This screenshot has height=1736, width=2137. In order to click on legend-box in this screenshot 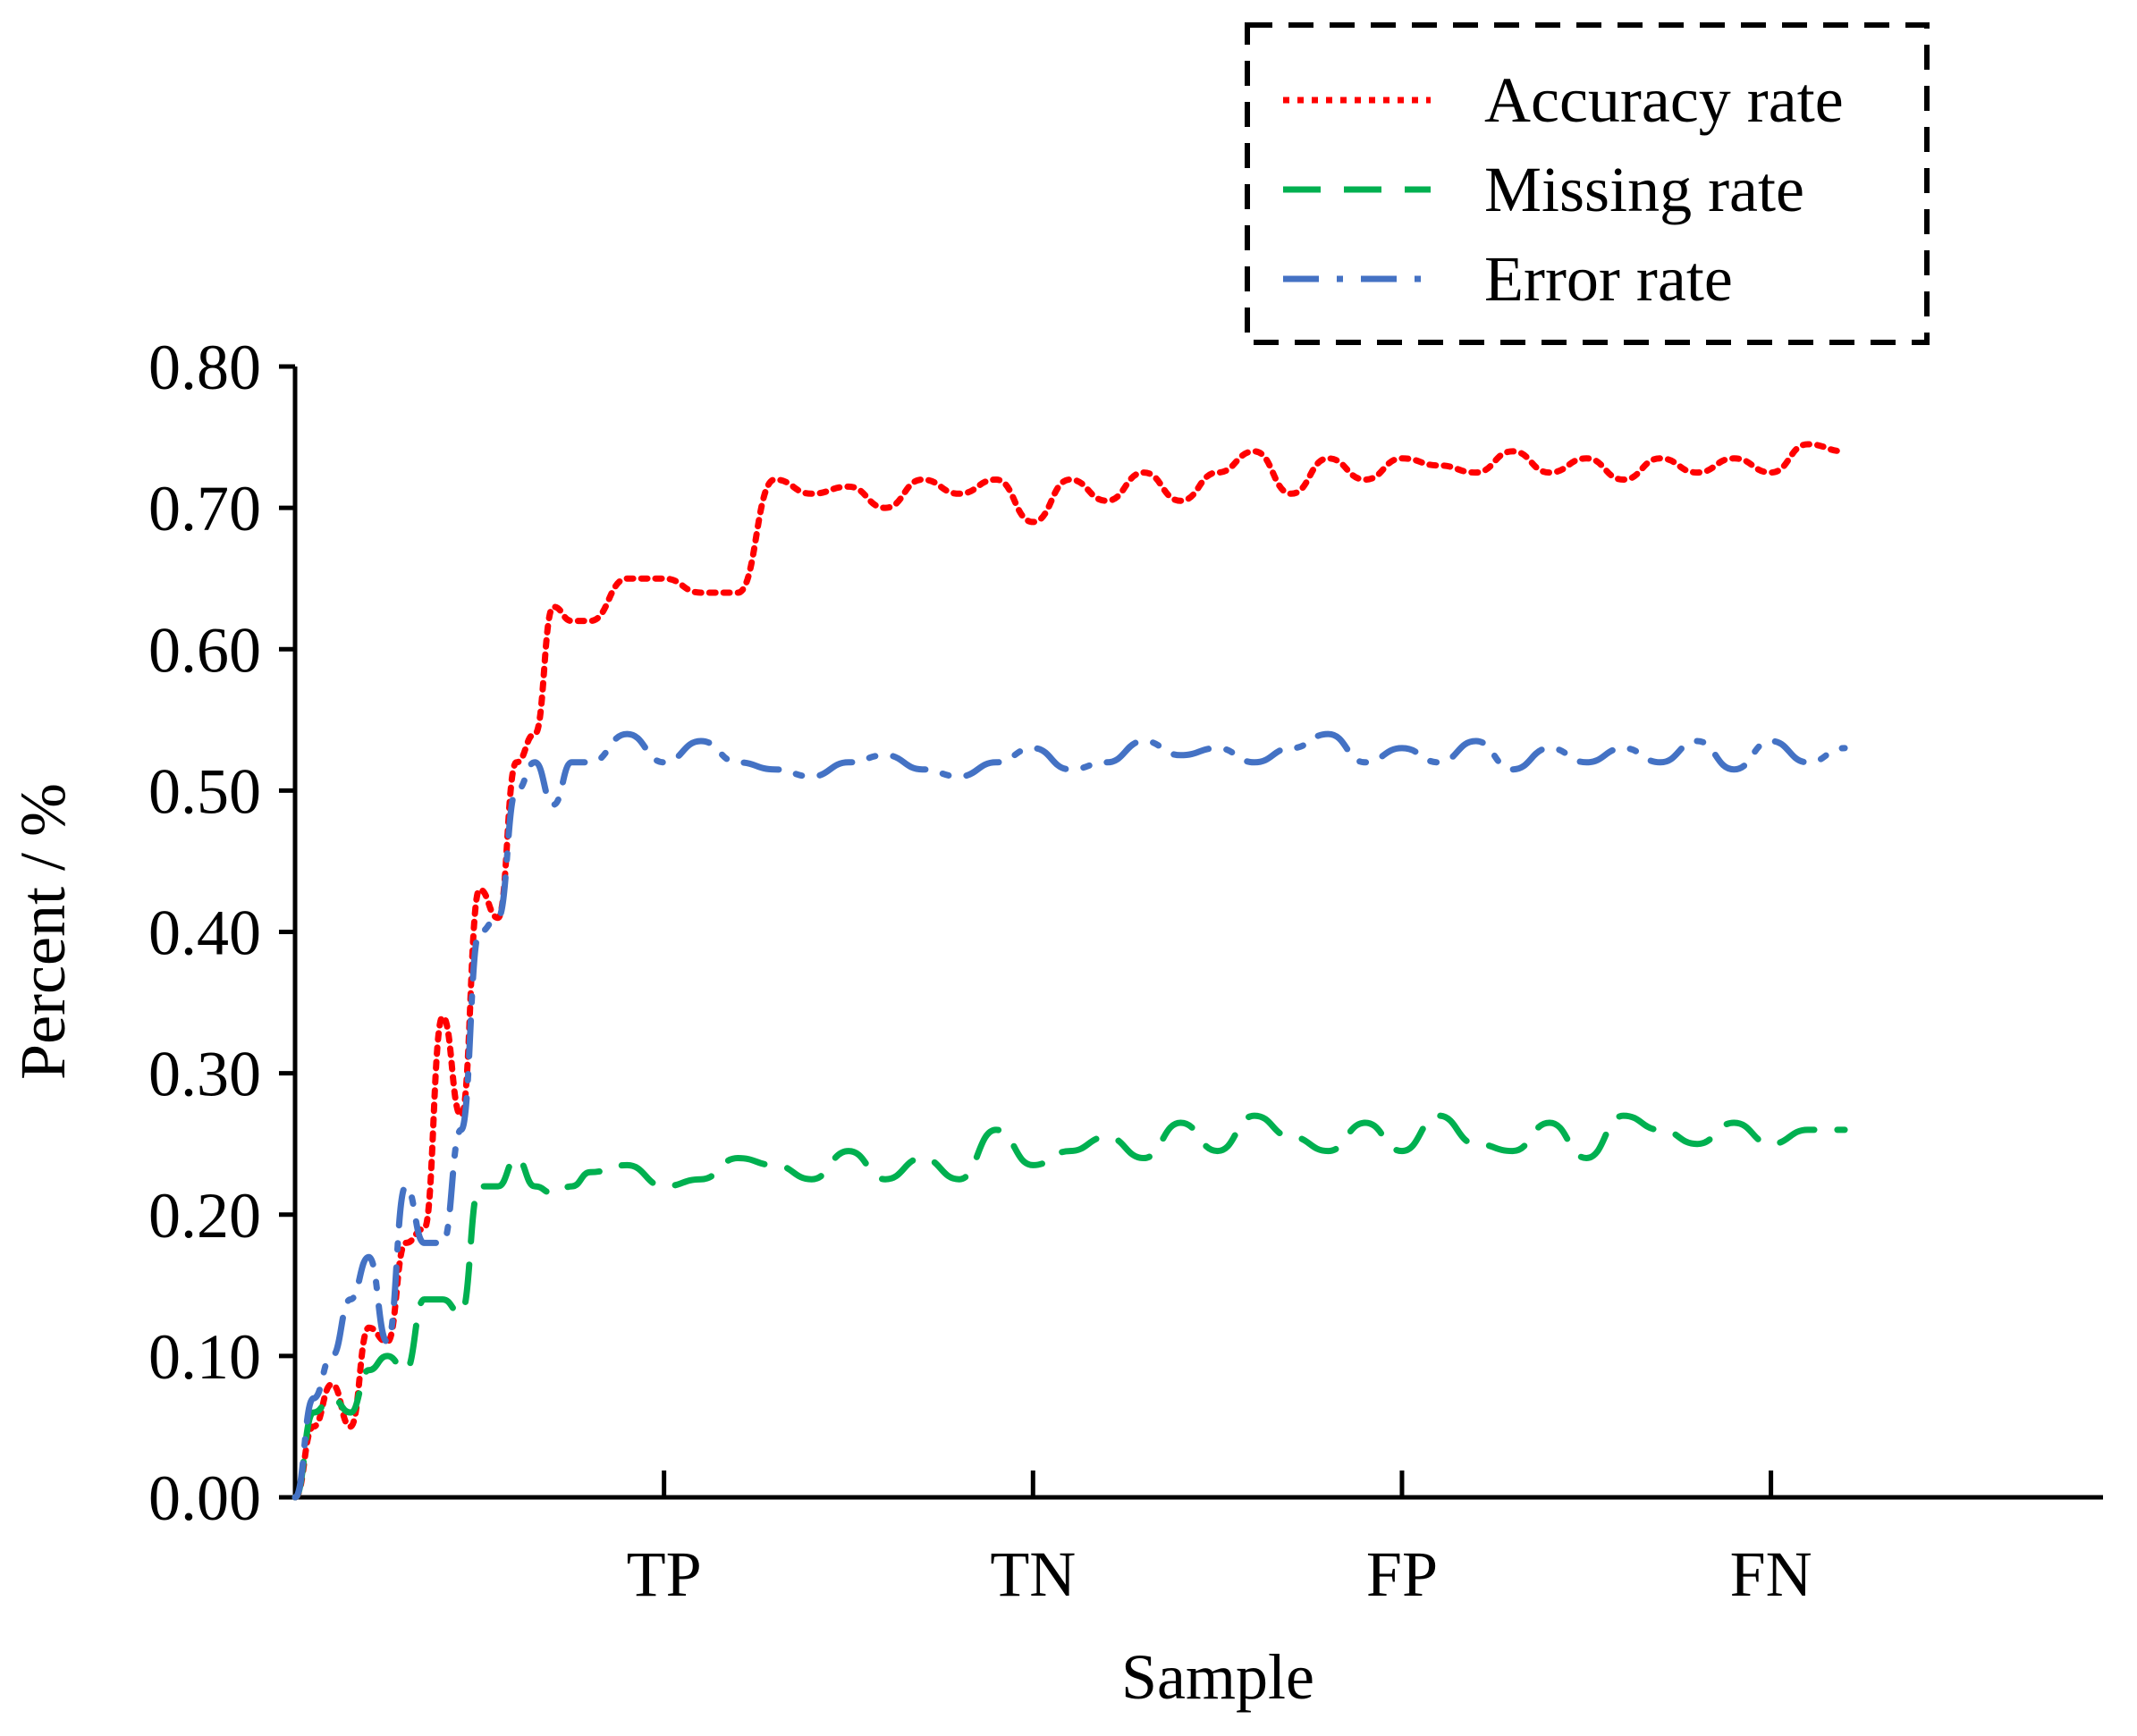, I will do `click(1588, 183)`.